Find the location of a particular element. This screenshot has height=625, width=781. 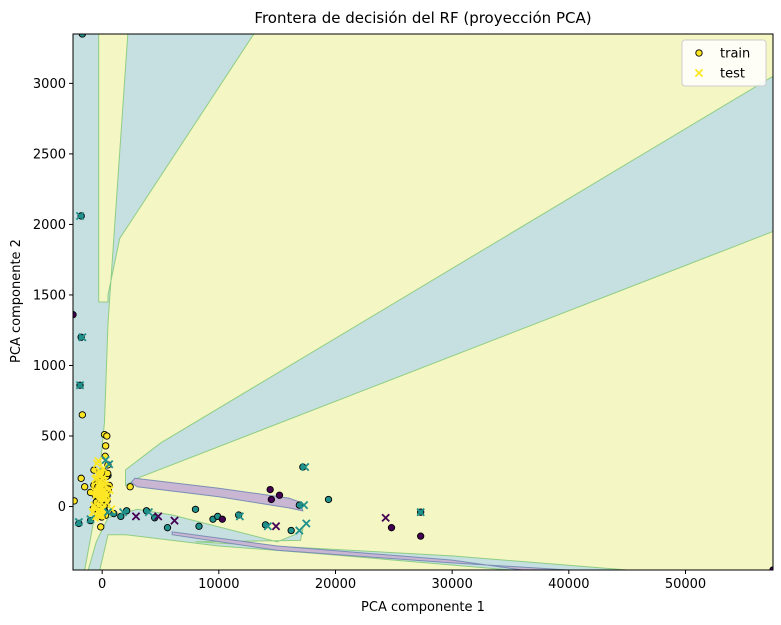

y-tick-label: 2500 is located at coordinates (49, 154).